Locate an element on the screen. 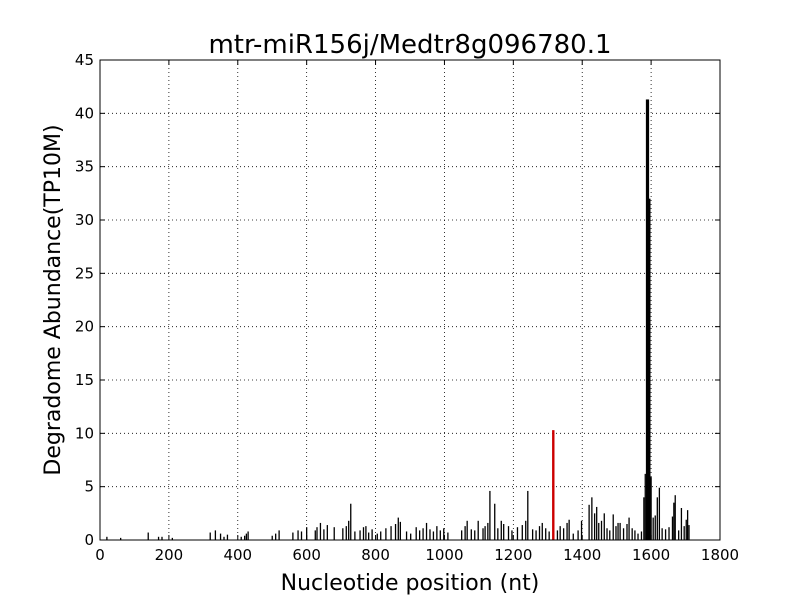  x-tick-label: 1800 is located at coordinates (720, 555).